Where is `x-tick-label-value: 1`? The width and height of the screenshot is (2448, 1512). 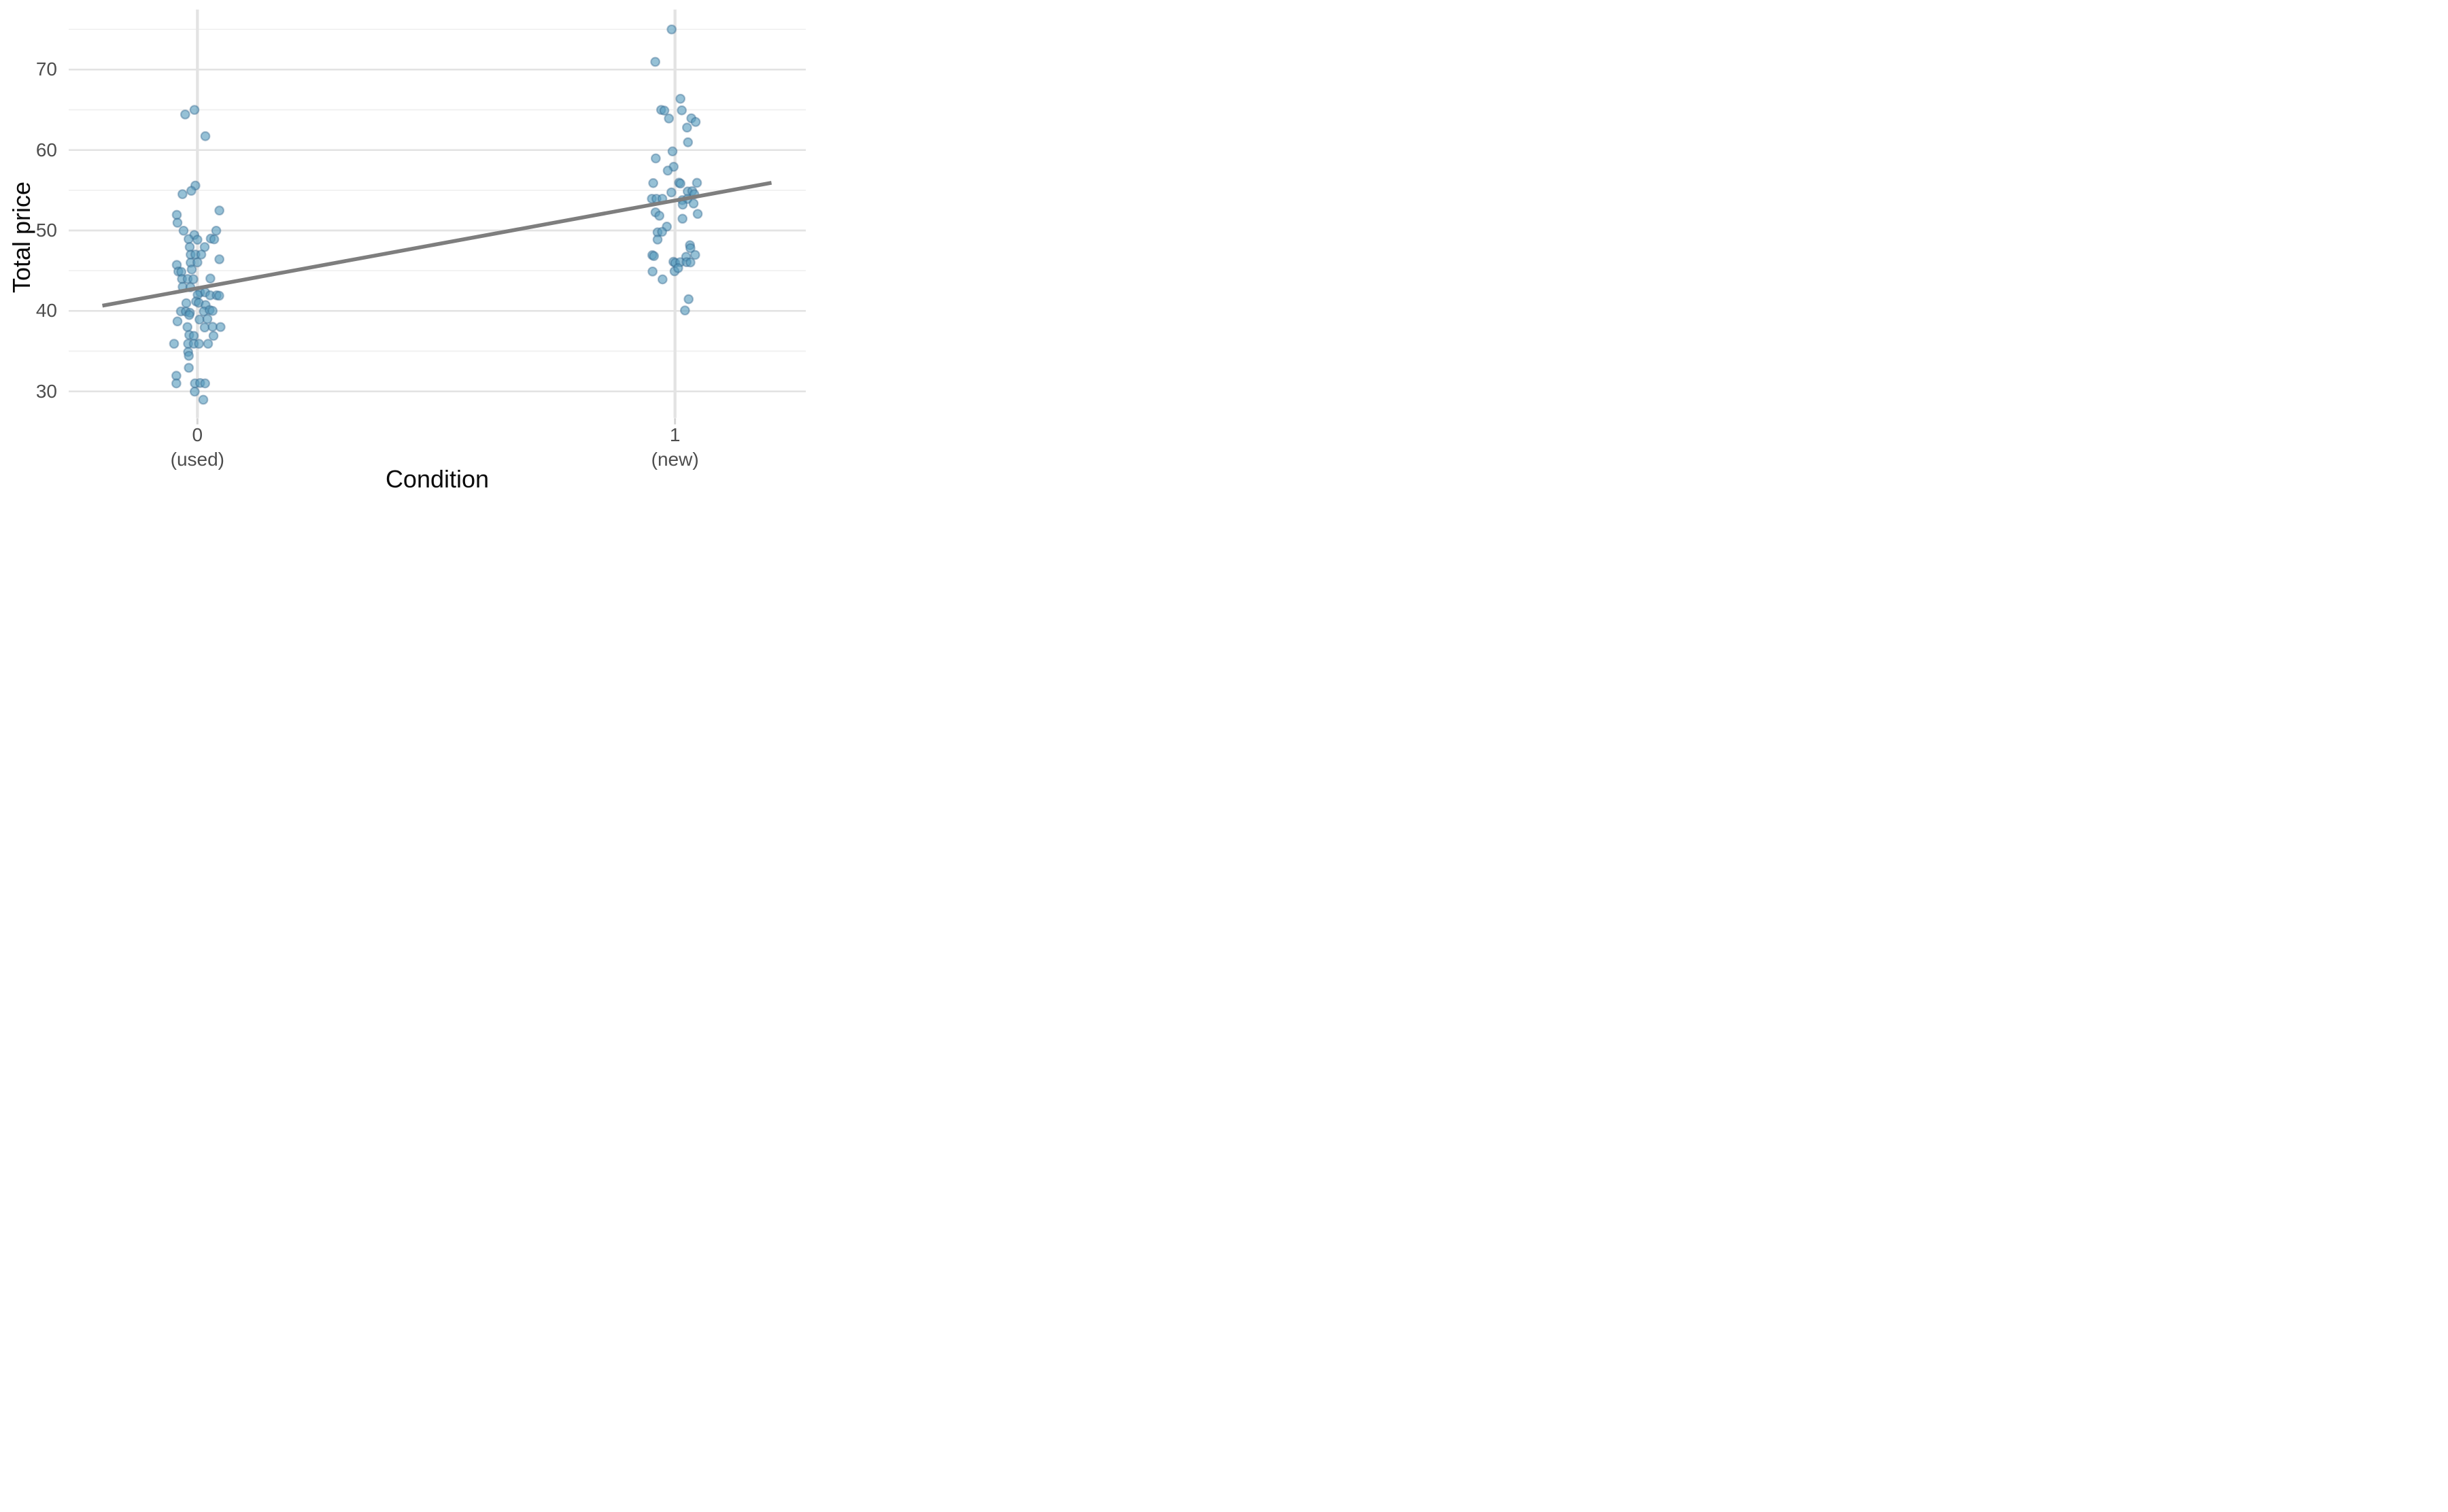
x-tick-label-value: 1 is located at coordinates (675, 435).